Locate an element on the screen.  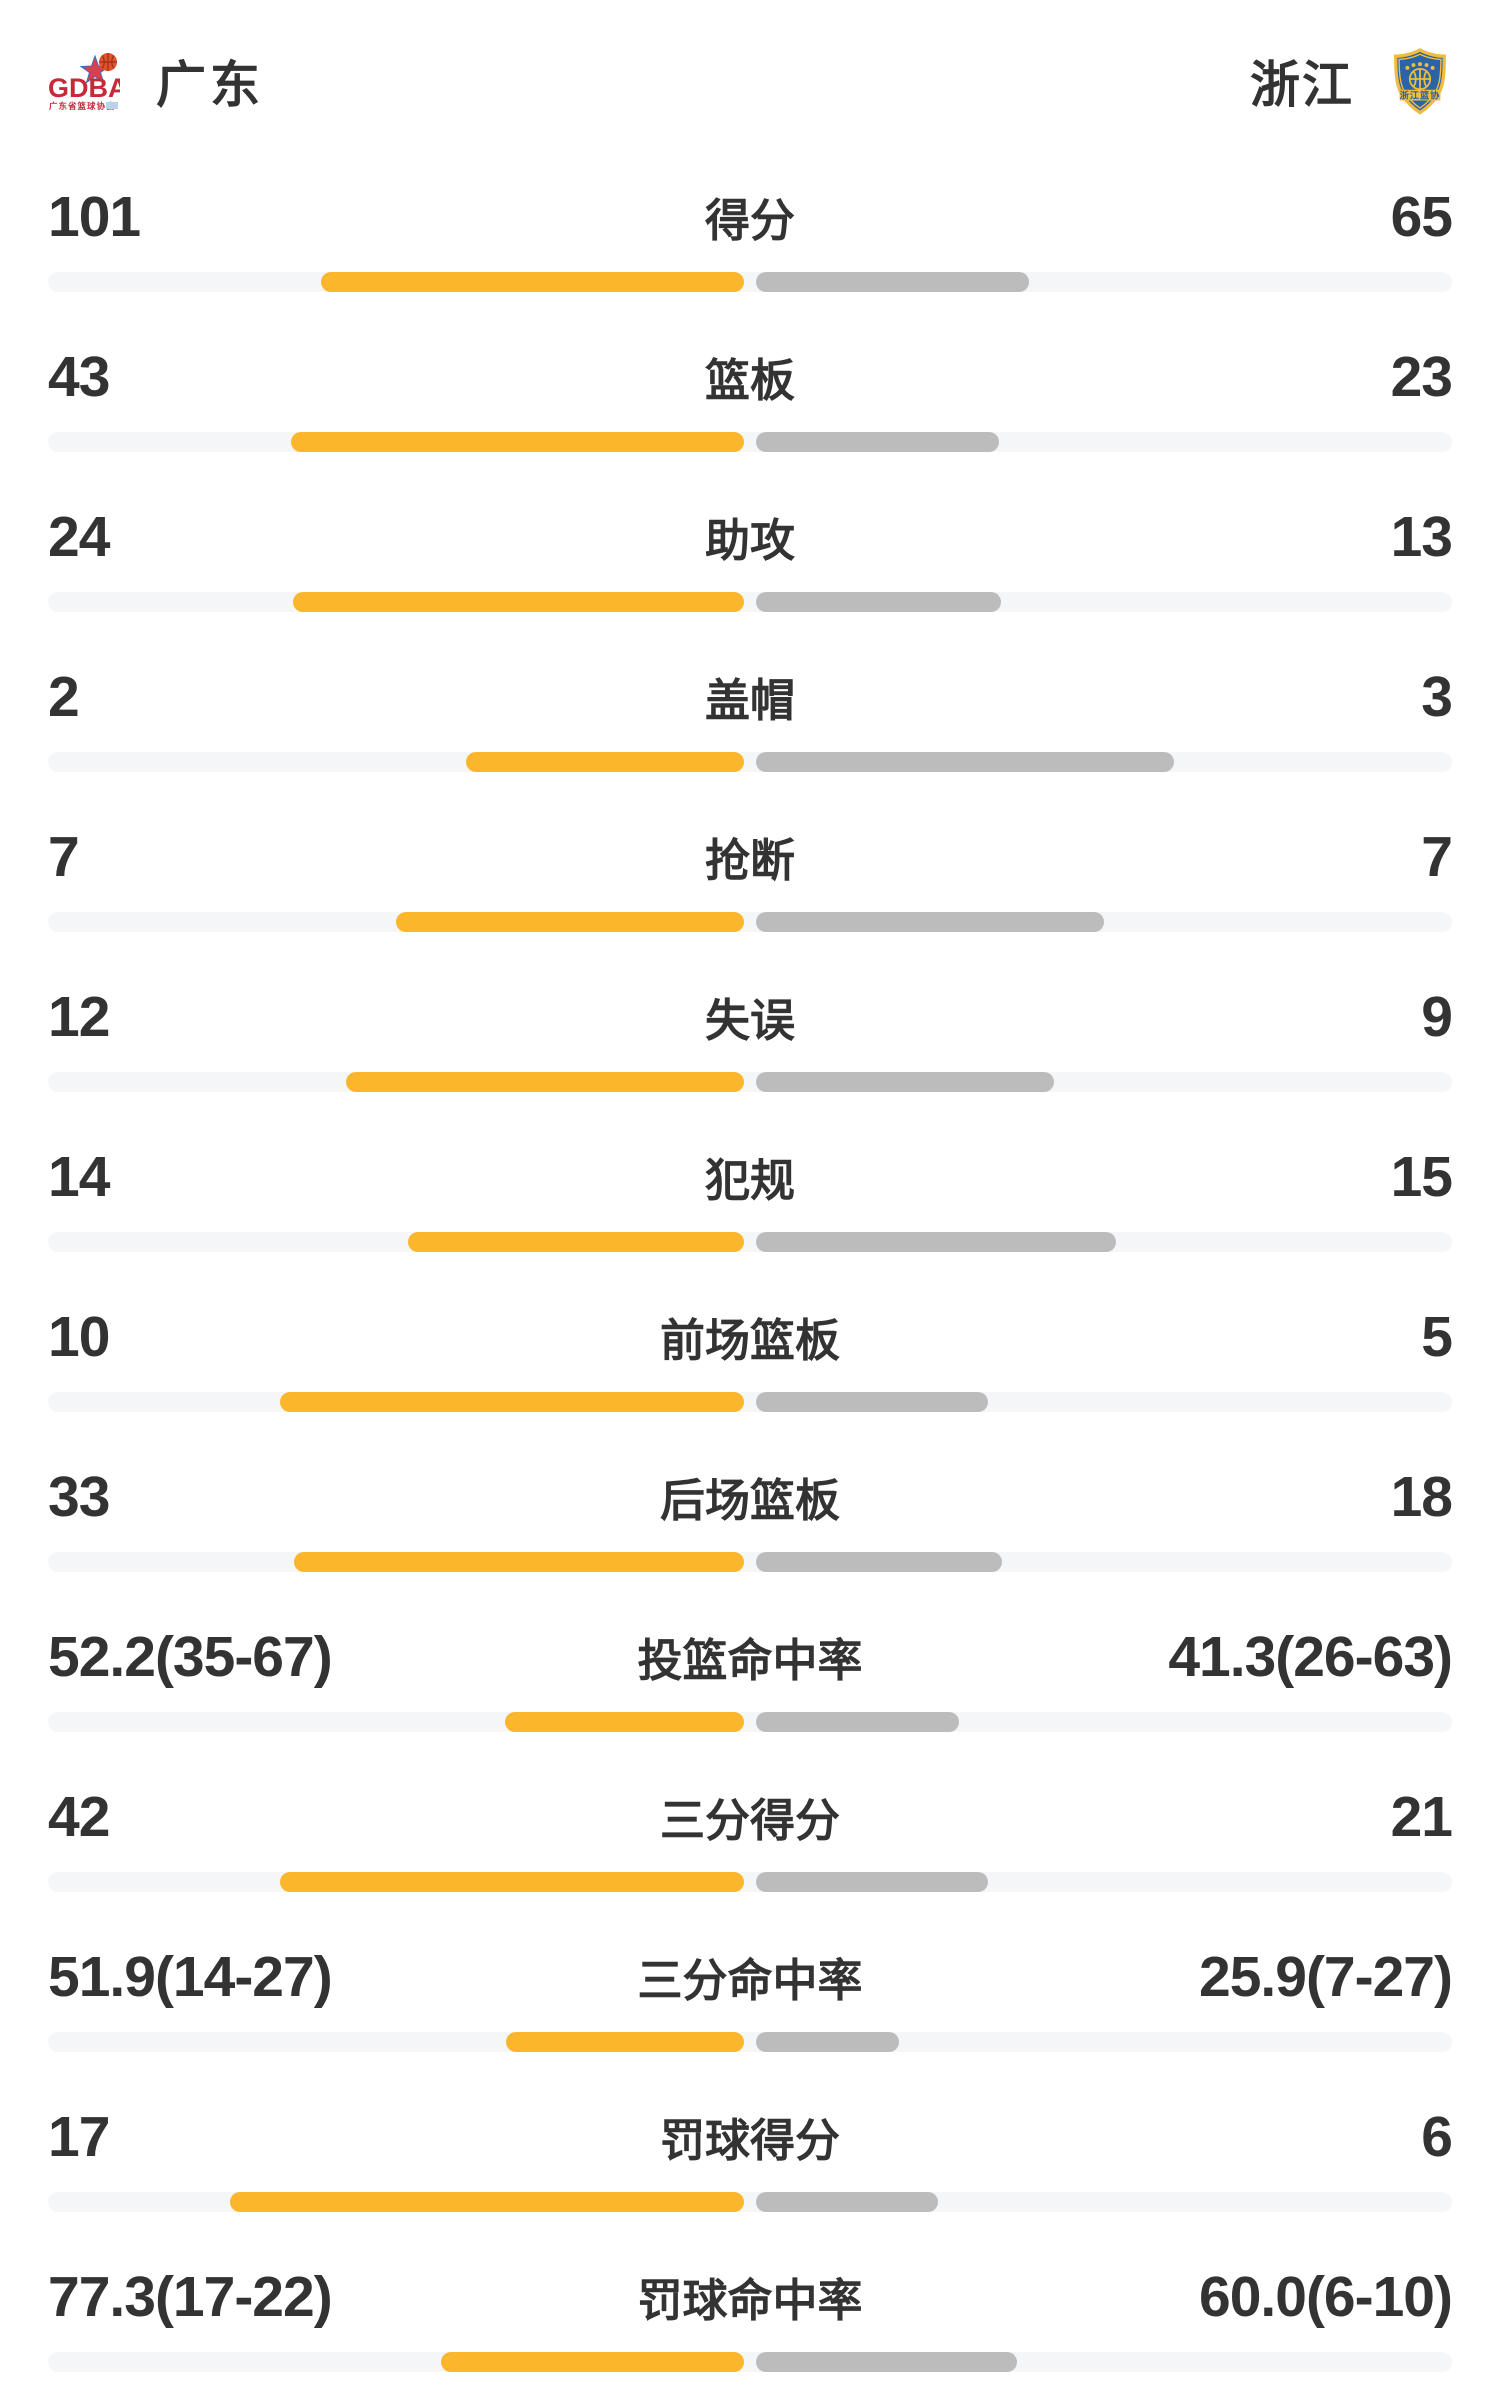
stat-row-10: 42 三分得分 21 is located at coordinates (750, 1828).